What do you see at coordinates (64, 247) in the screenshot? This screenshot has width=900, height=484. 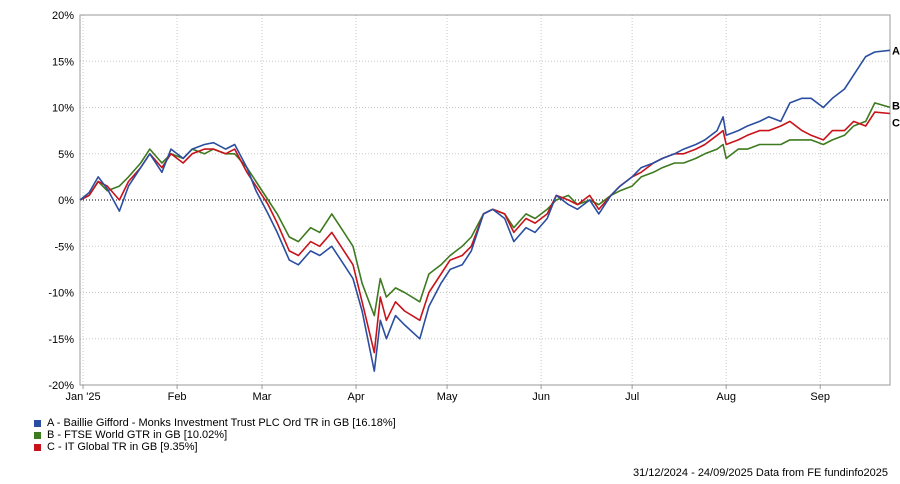 I see `y-tick-label: -5%` at bounding box center [64, 247].